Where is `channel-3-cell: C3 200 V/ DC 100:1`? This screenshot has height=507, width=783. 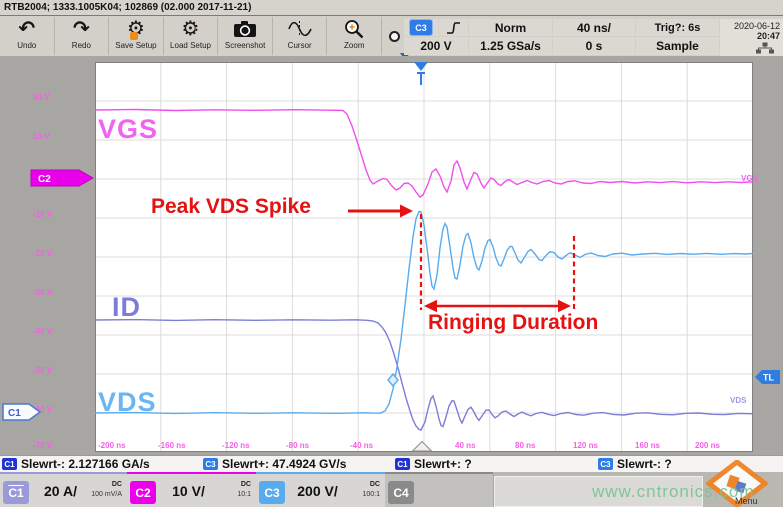
channel-3-cell: C3 200 V/ DC 100:1 is located at coordinates (321, 489).